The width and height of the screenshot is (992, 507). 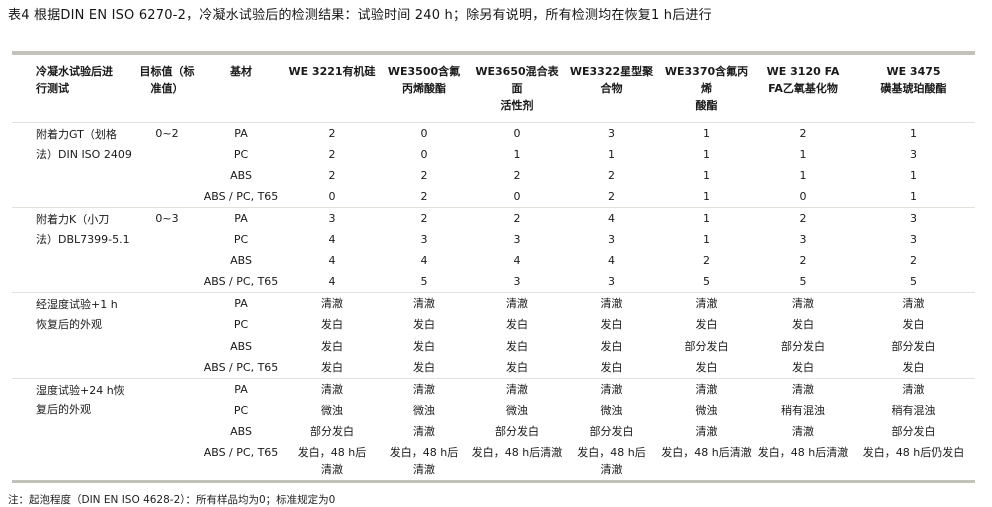 What do you see at coordinates (611, 88) in the screenshot?
I see `column-header: WE3322星型聚 合物` at bounding box center [611, 88].